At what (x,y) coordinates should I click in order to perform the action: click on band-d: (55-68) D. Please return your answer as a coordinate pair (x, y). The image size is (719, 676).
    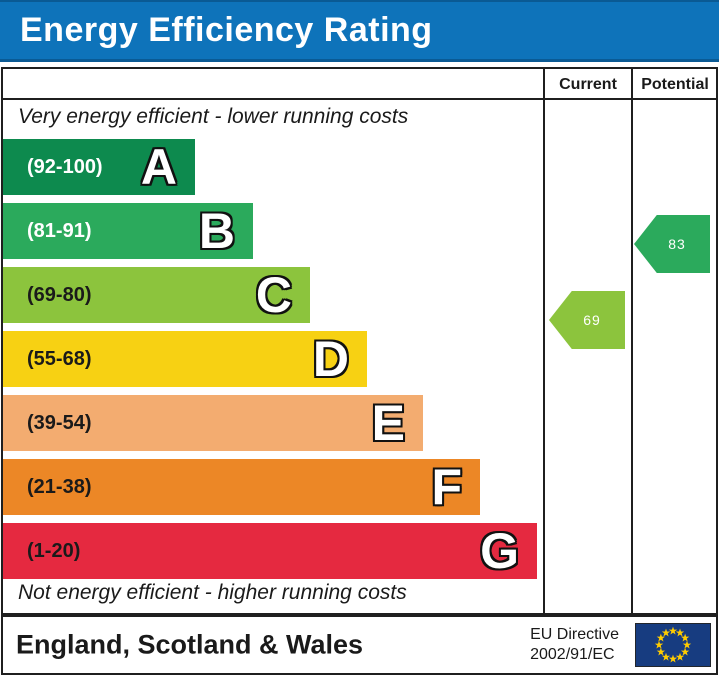
    Looking at the image, I should click on (185, 359).